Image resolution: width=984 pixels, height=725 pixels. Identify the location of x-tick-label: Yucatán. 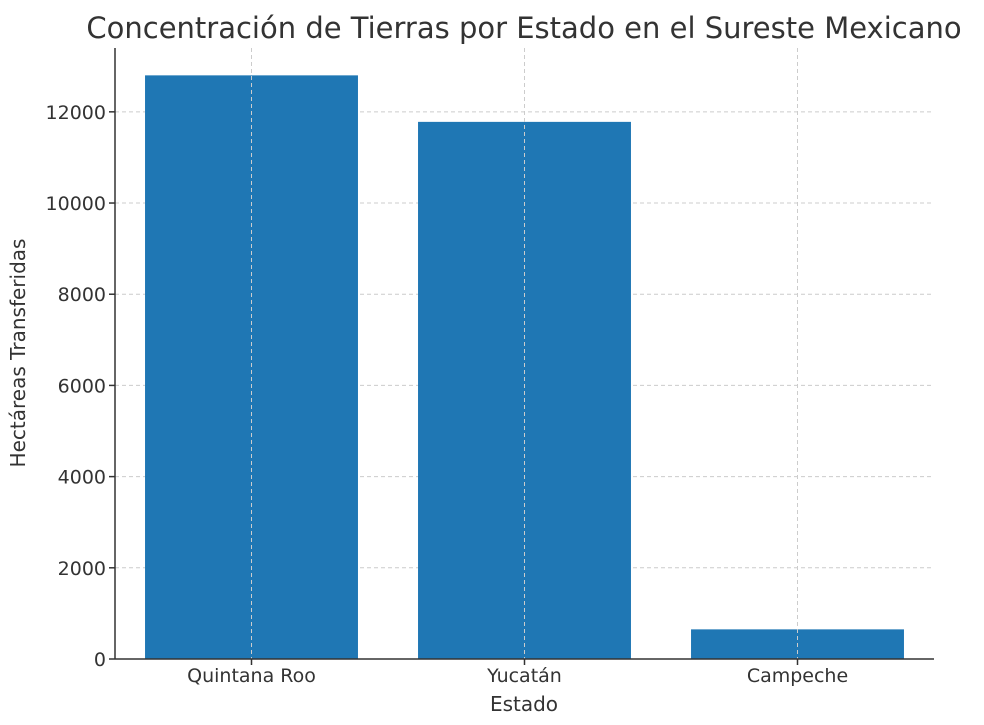
(524, 676).